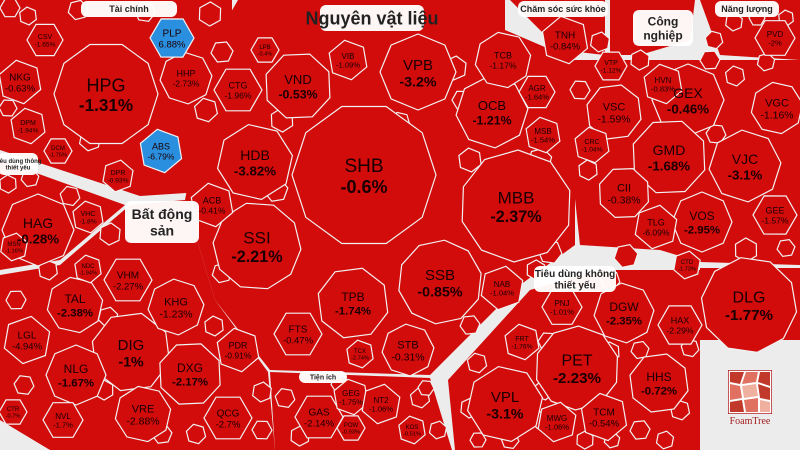 The image size is (800, 450). I want to click on tile-nab, so click(502, 288).